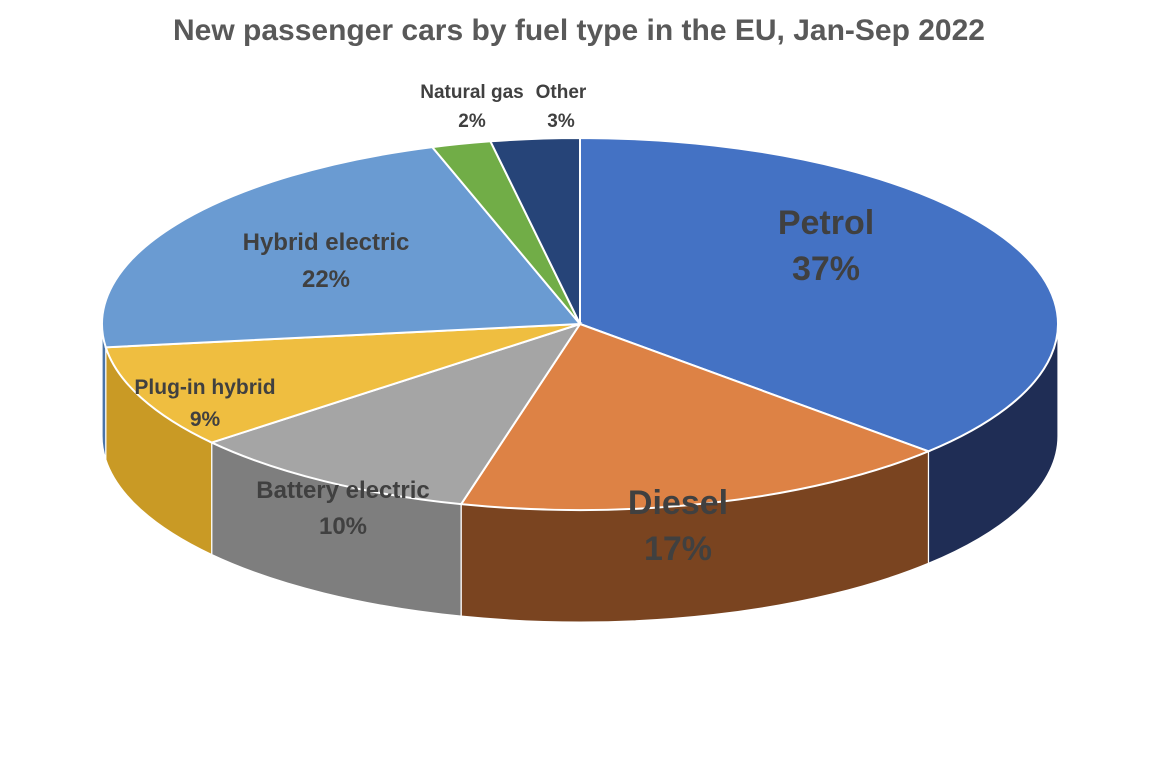  What do you see at coordinates (326, 242) in the screenshot?
I see `label-hybrid-electric: Hybrid electric` at bounding box center [326, 242].